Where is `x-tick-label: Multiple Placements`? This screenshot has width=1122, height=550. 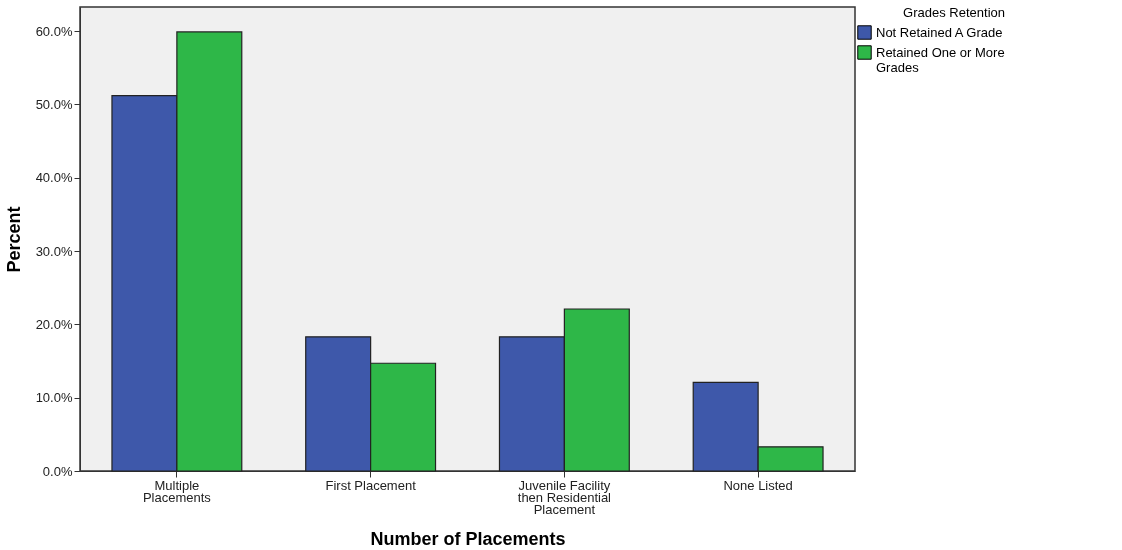
x-tick-label: Multiple Placements is located at coordinates (177, 491).